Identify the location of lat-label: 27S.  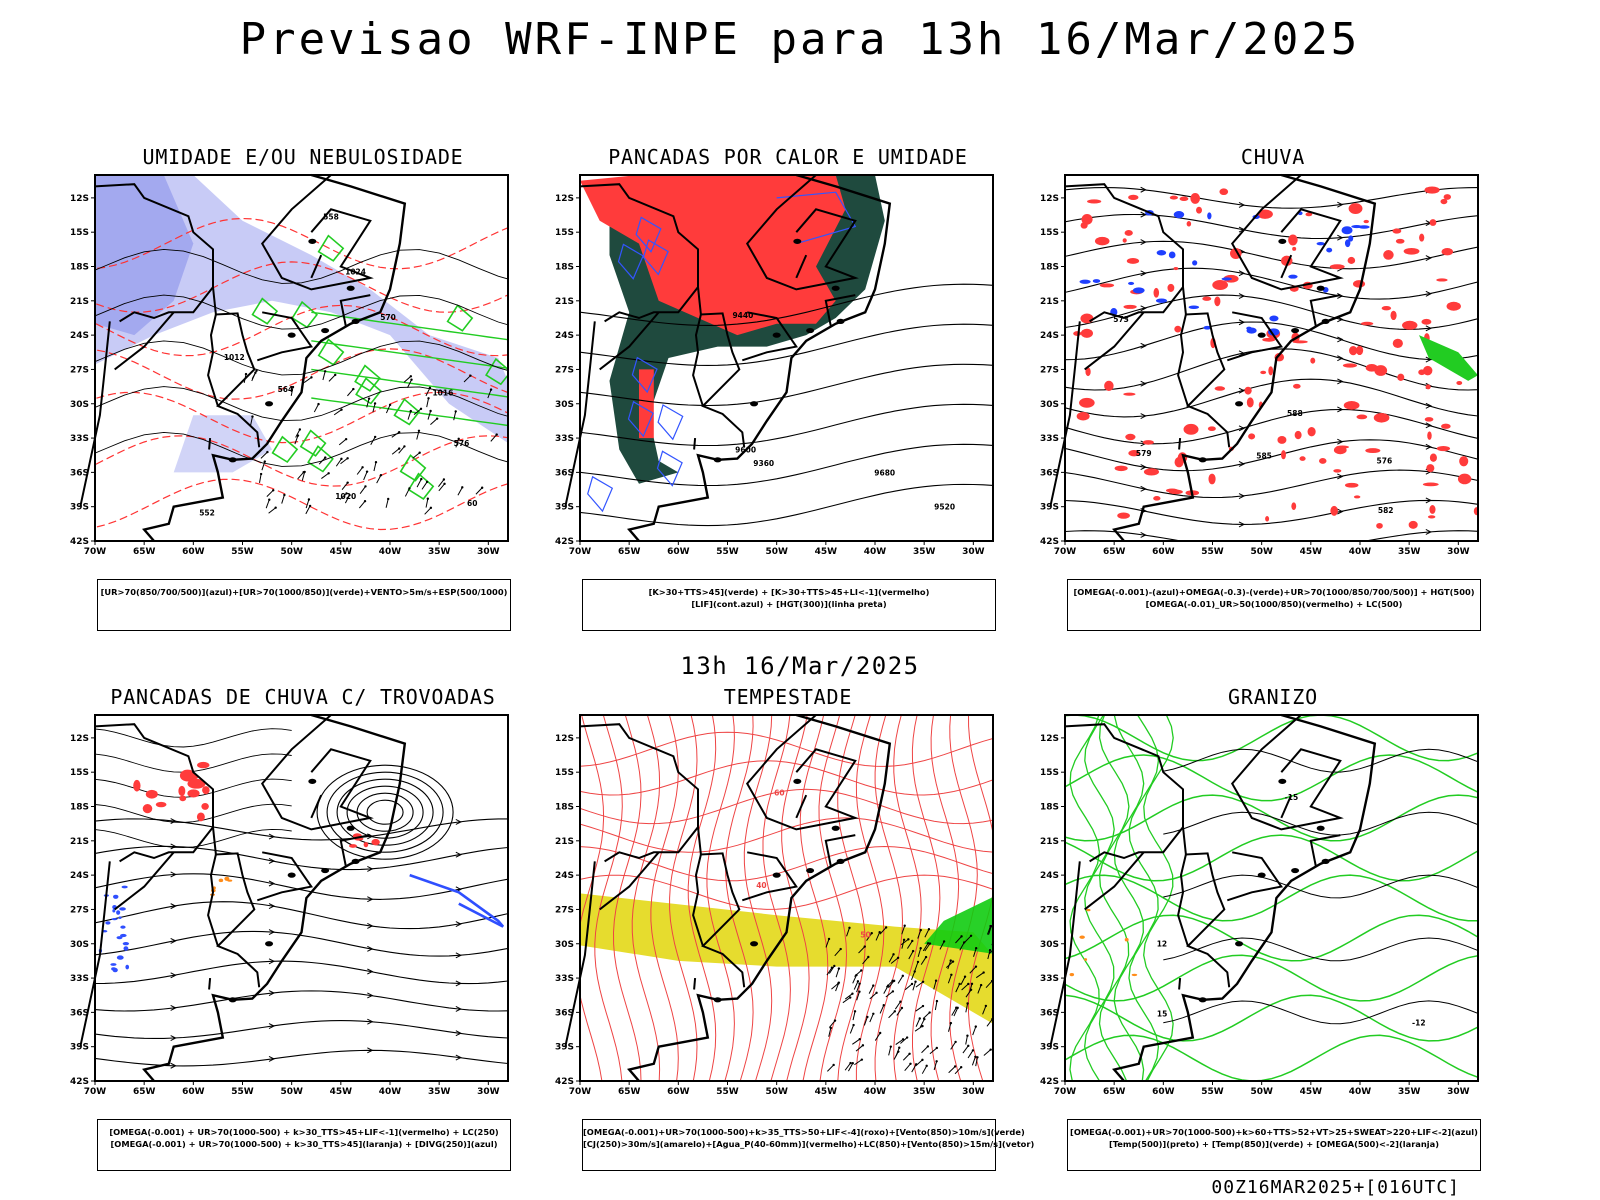
(79, 370).